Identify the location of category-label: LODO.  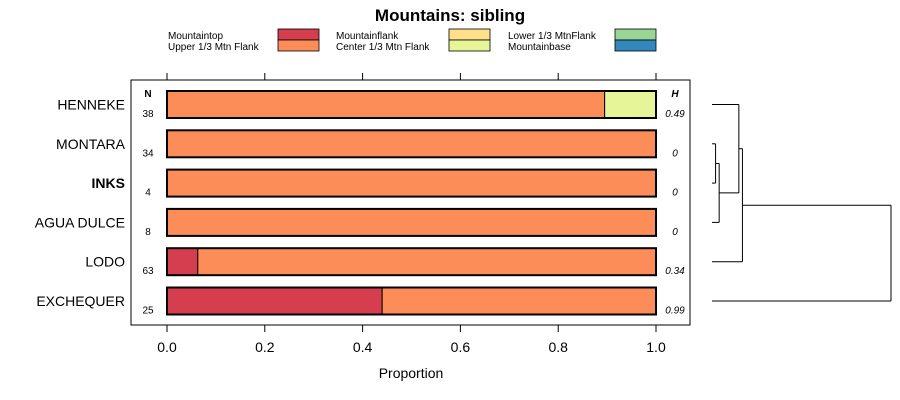
(105, 262).